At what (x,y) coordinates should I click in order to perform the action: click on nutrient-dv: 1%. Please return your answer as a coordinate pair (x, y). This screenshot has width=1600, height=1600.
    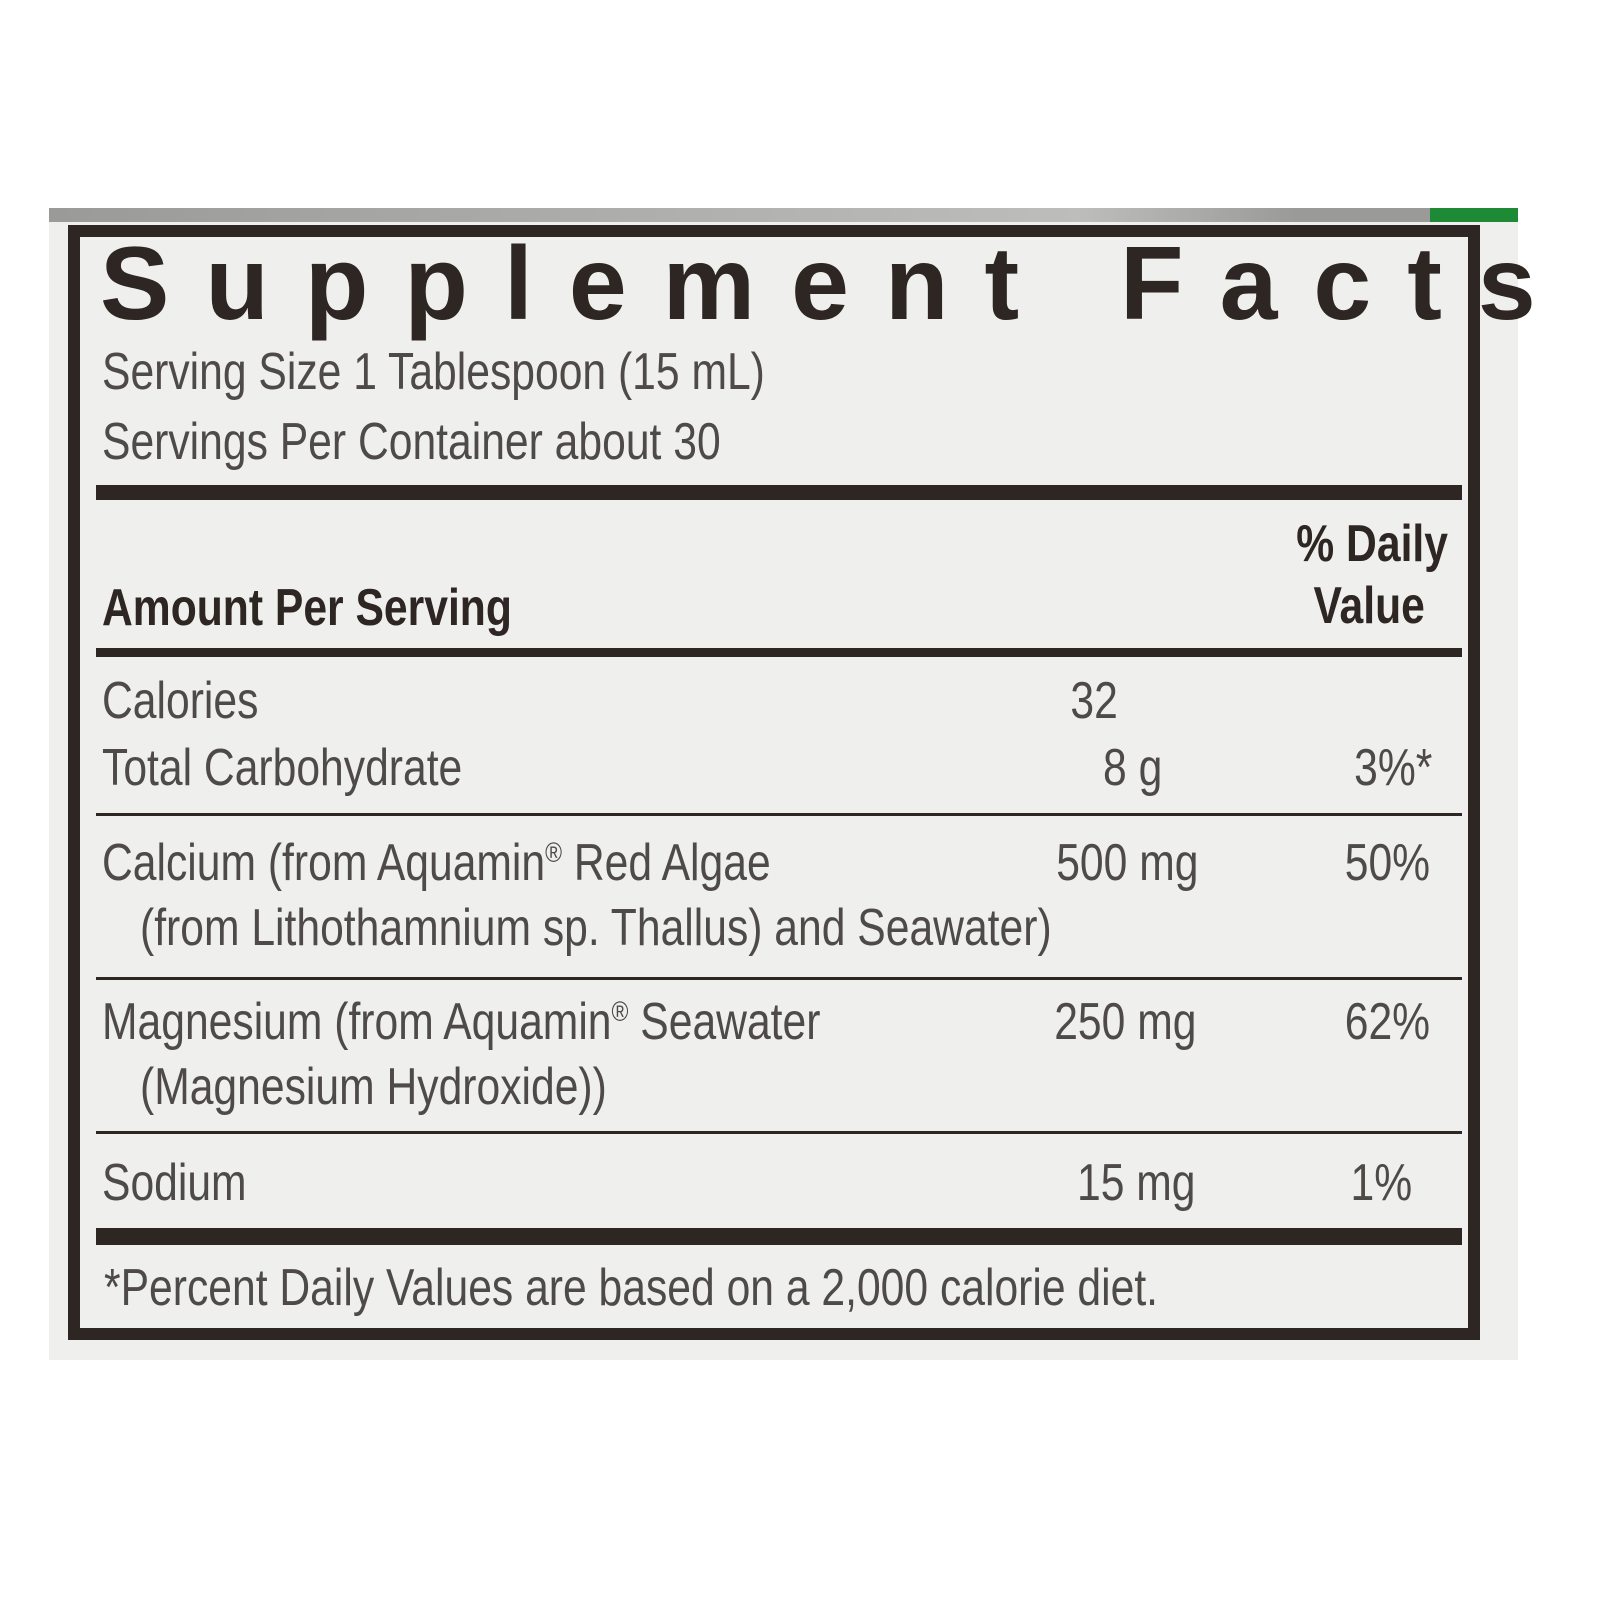
    Looking at the image, I should click on (1381, 1183).